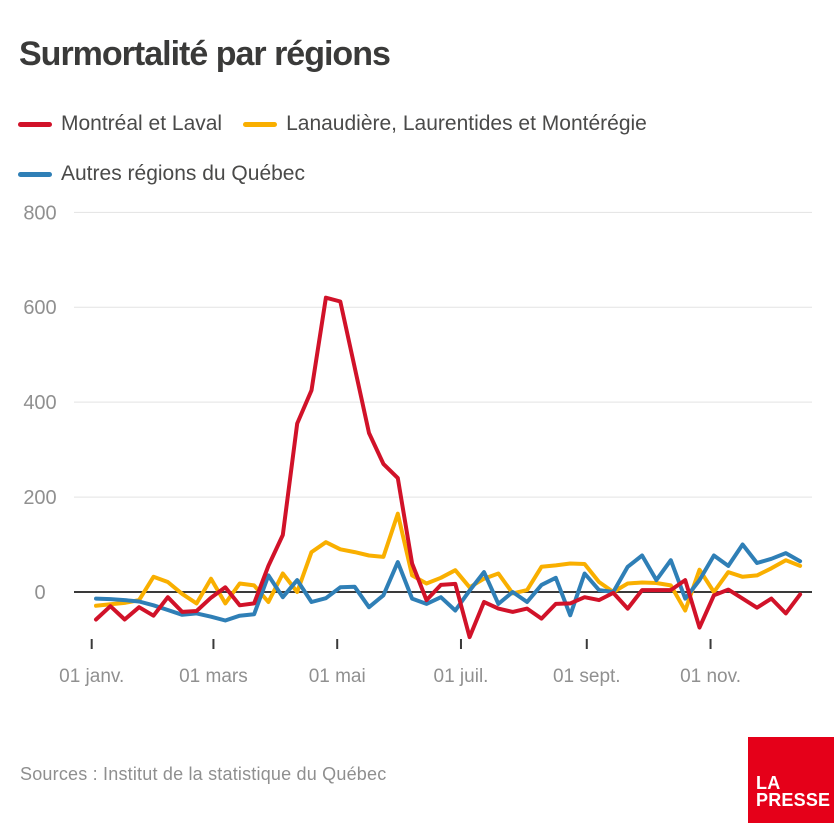 This screenshot has height=840, width=840. I want to click on x-tick-label: 01 mai, so click(337, 676).